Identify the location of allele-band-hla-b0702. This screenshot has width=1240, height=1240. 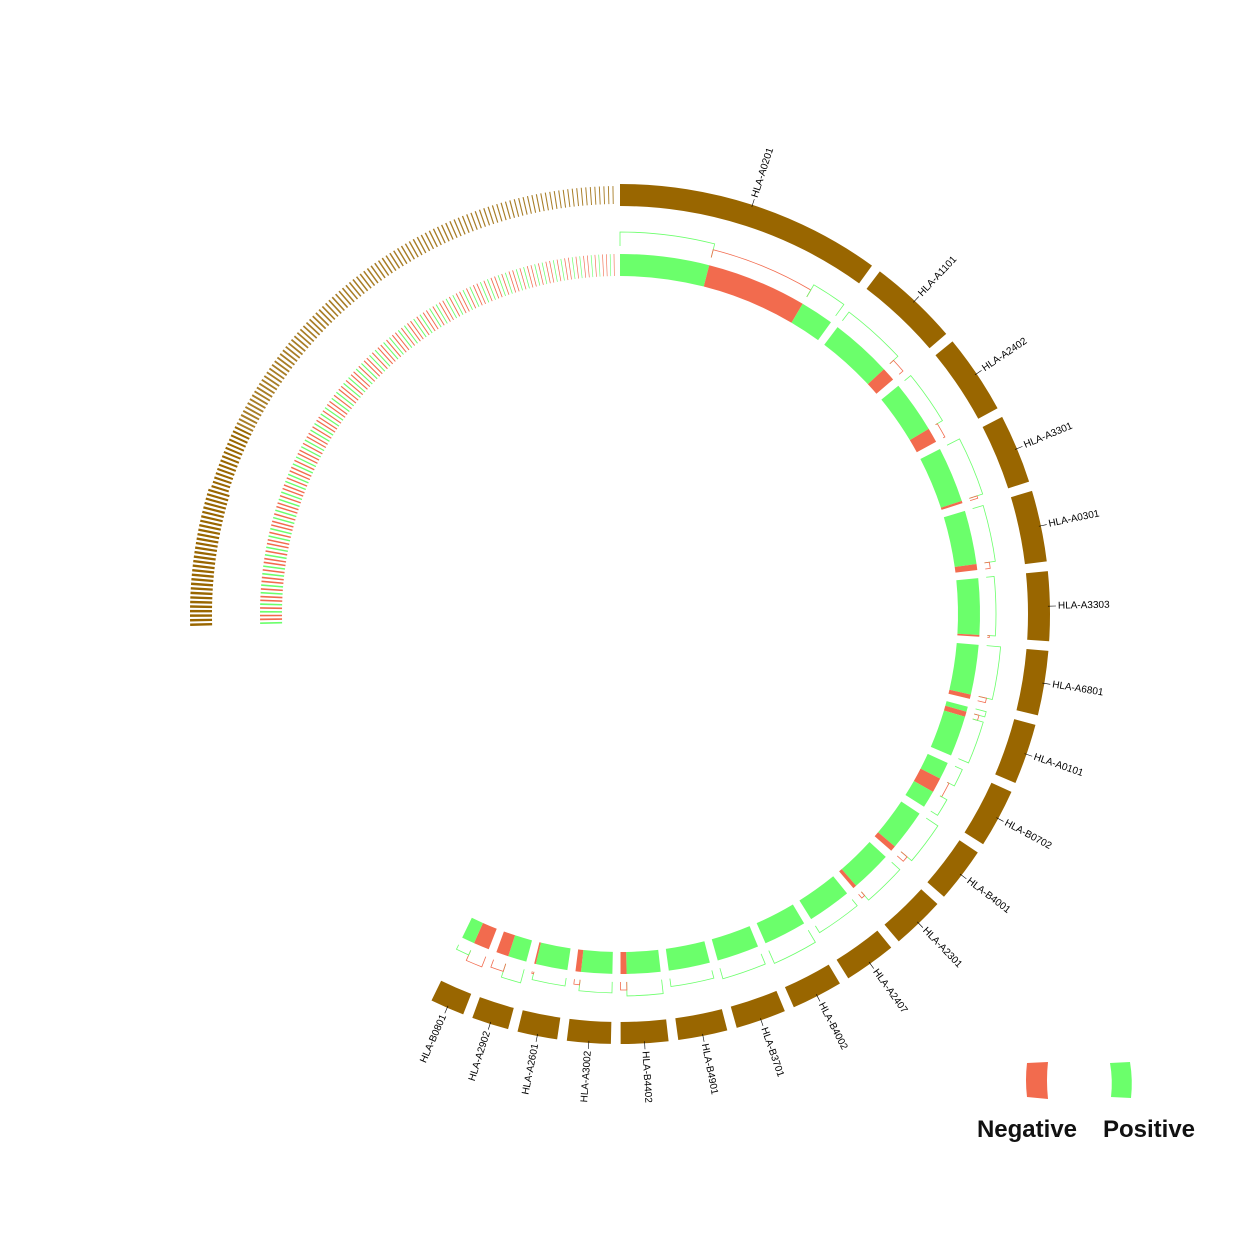
(988, 813).